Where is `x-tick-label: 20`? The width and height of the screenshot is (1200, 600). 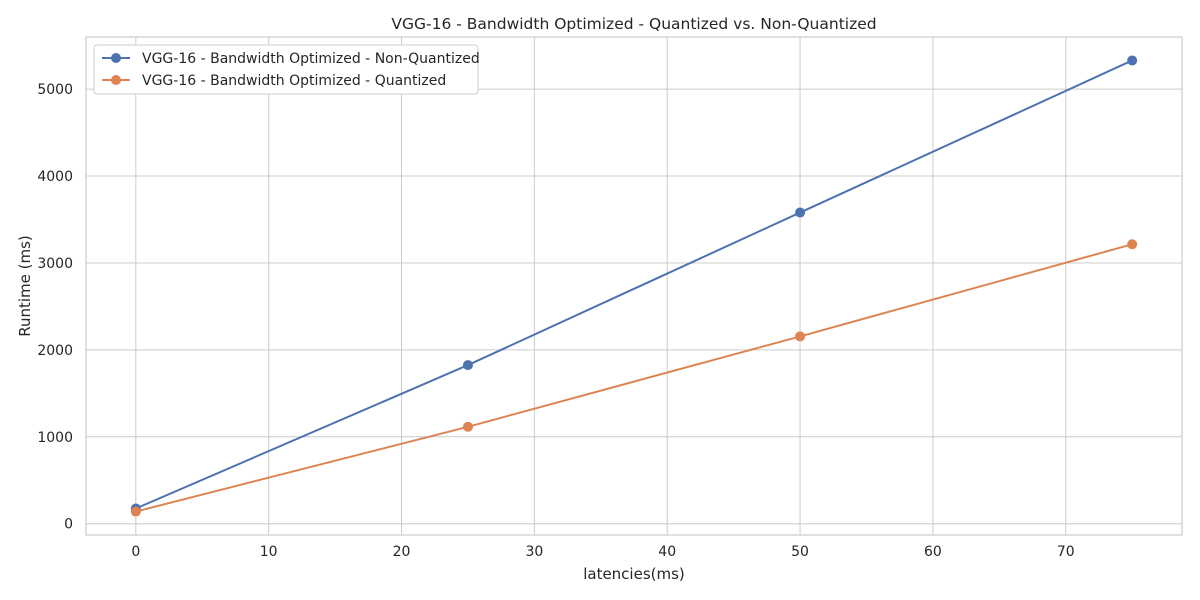
x-tick-label: 20 is located at coordinates (402, 552).